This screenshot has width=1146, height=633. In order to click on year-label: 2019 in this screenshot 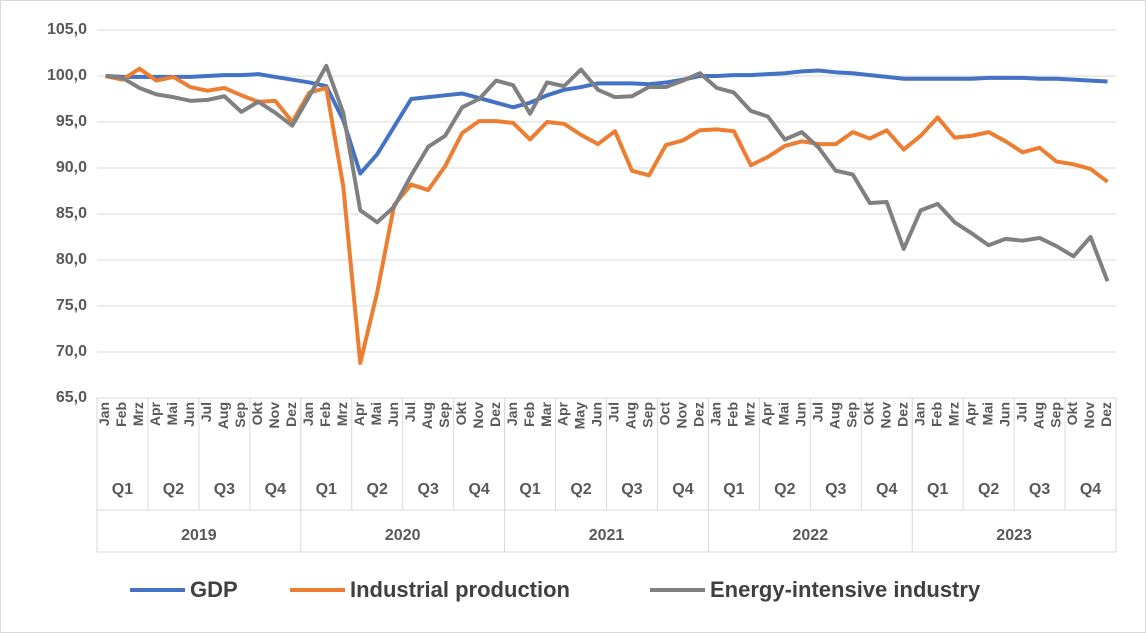, I will do `click(199, 535)`.